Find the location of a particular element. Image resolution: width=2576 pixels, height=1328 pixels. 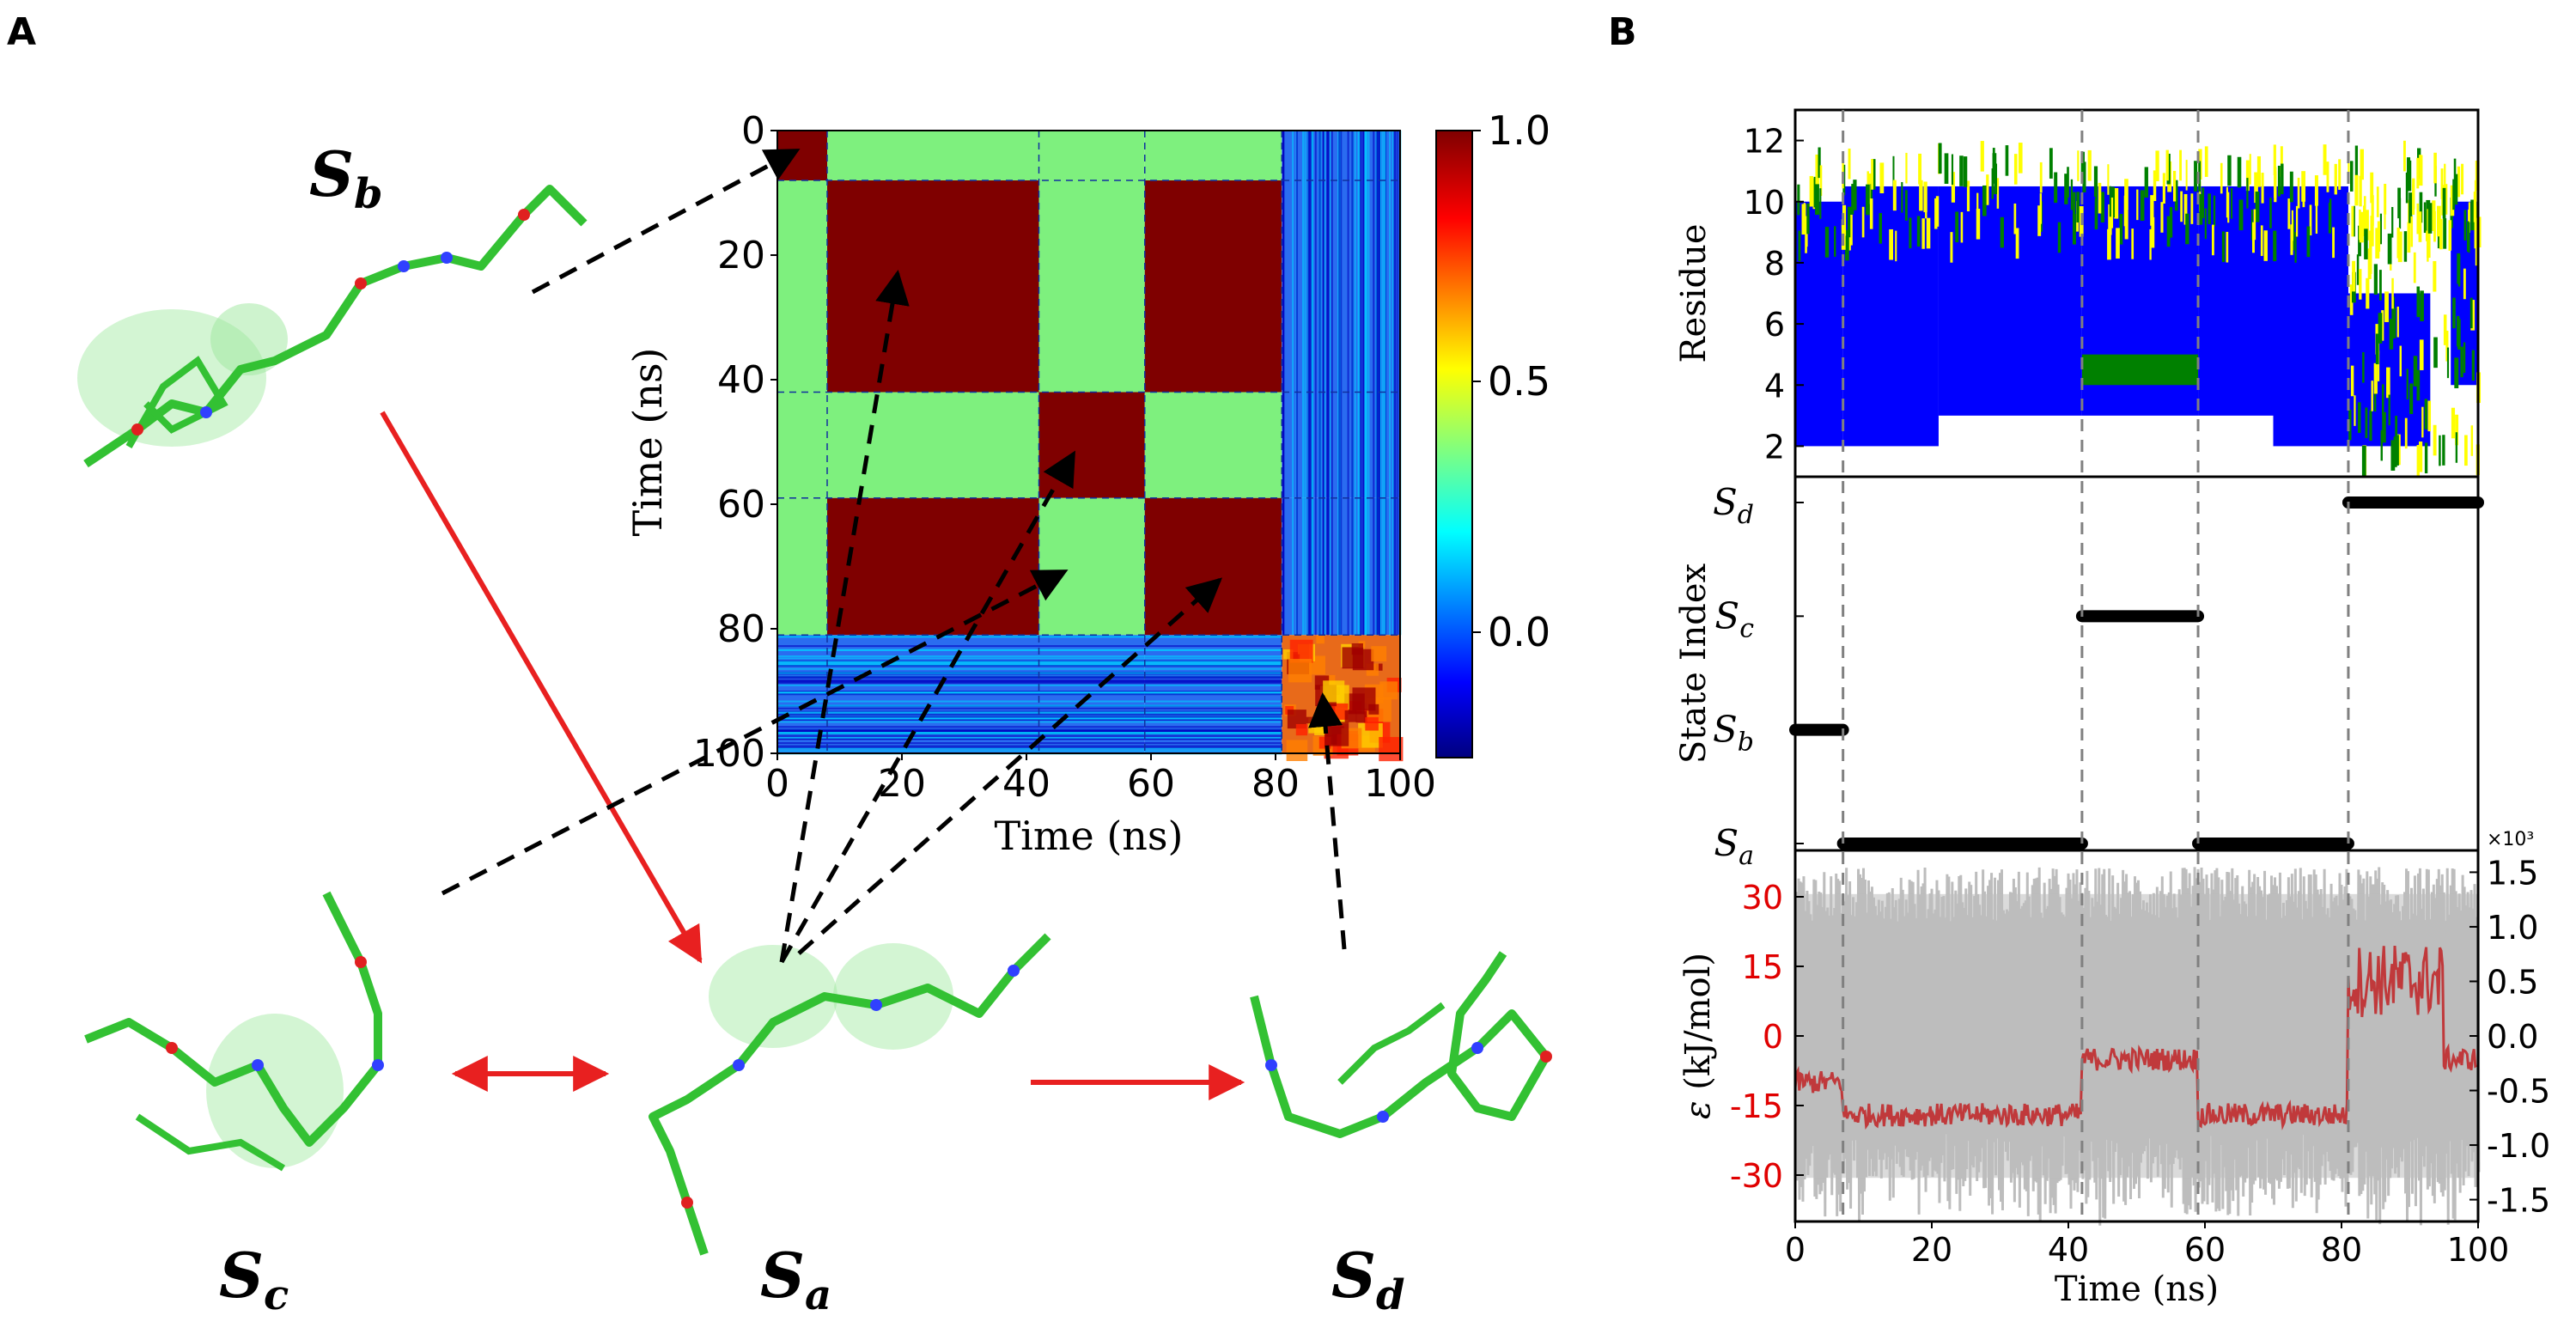

energy-right-tick-label: 1.5 is located at coordinates (2512, 873).